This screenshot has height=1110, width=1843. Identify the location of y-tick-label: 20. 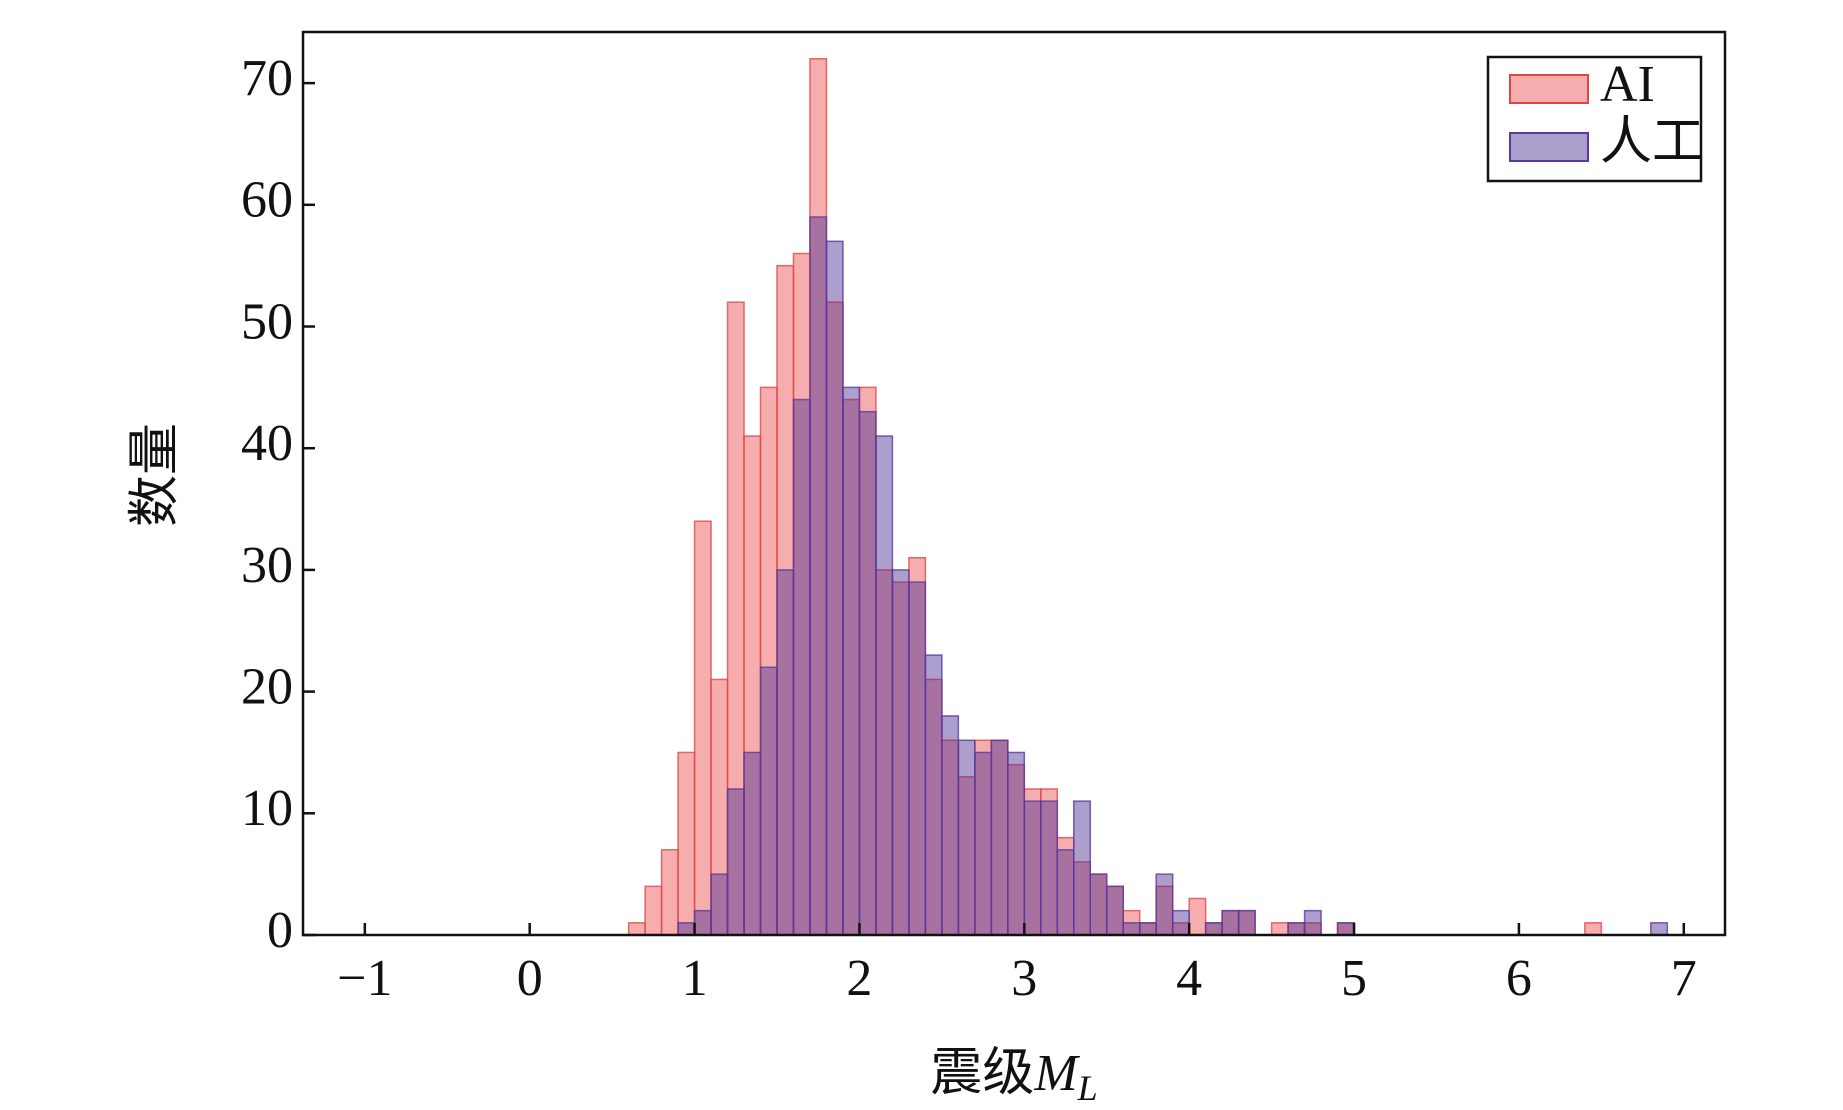
(267, 687).